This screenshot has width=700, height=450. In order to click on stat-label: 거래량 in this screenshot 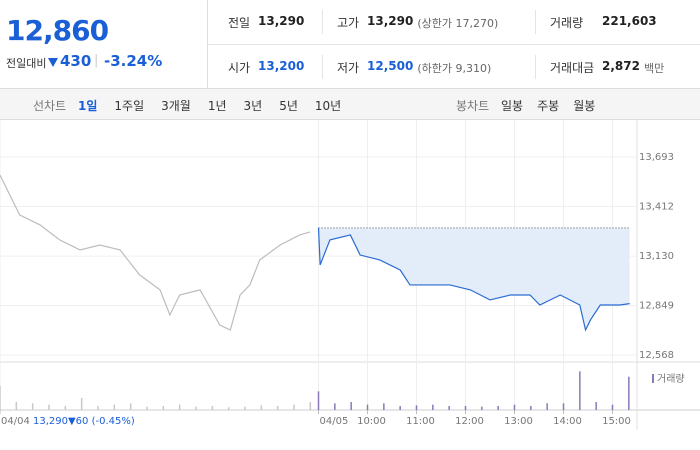, I will do `click(567, 23)`.